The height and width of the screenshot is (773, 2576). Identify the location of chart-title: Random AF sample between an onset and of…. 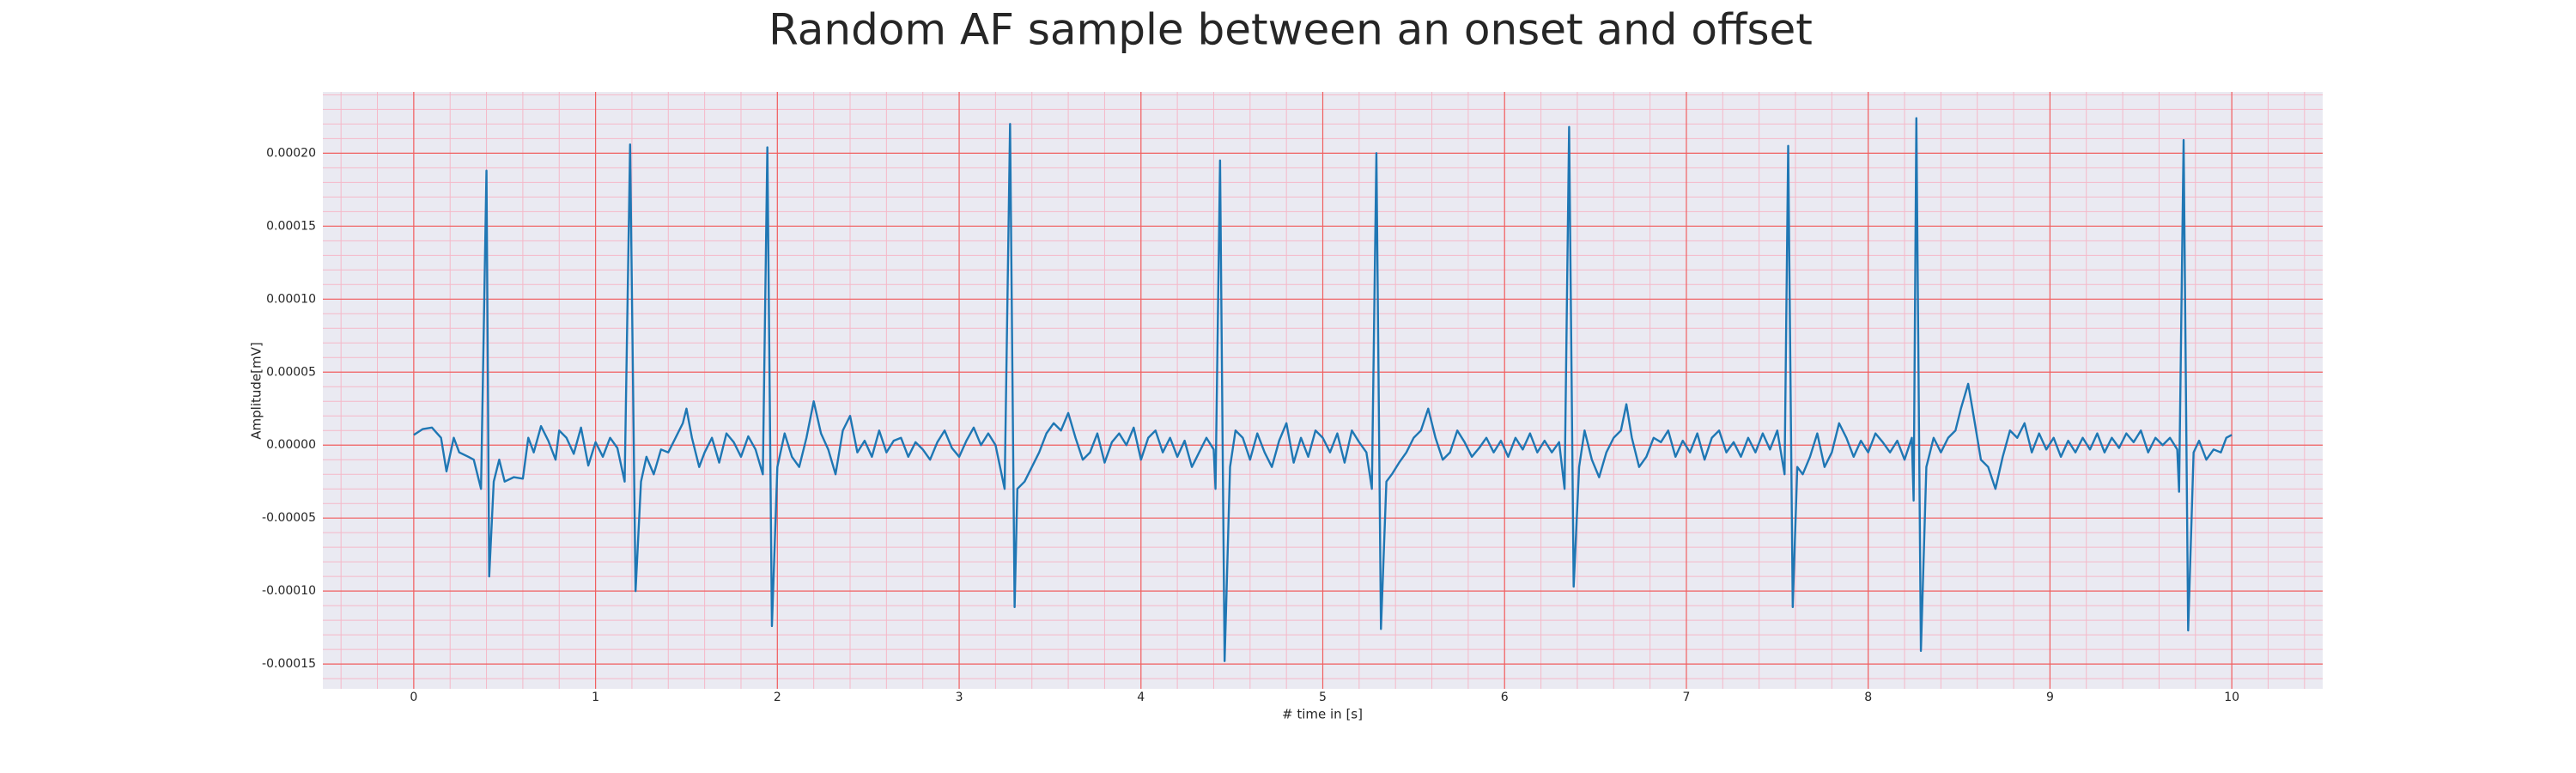
(1291, 30).